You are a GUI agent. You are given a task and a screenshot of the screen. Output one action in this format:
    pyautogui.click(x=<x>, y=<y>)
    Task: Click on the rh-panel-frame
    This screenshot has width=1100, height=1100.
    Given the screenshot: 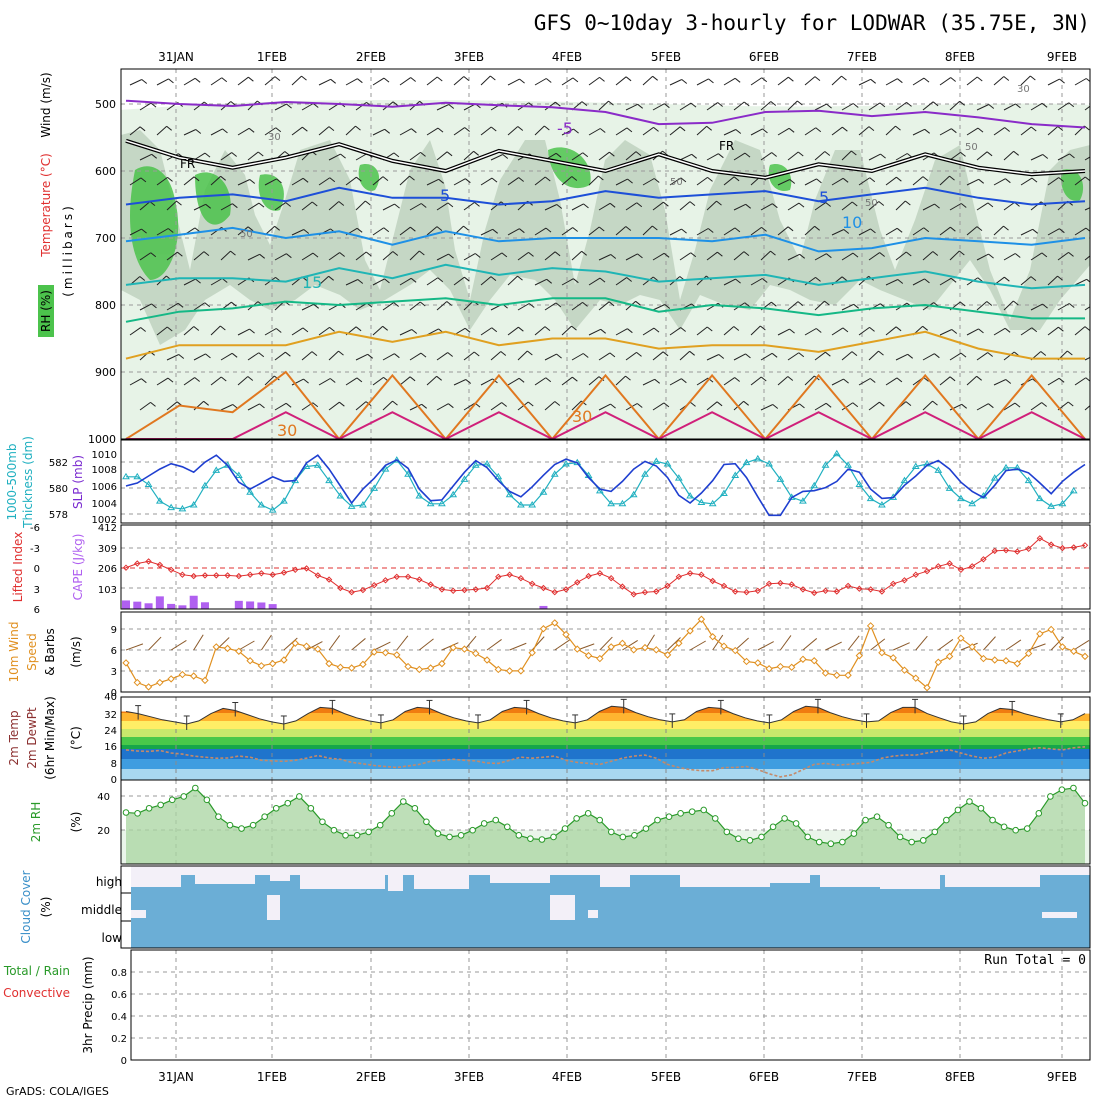 What is the action you would take?
    pyautogui.click(x=605, y=822)
    